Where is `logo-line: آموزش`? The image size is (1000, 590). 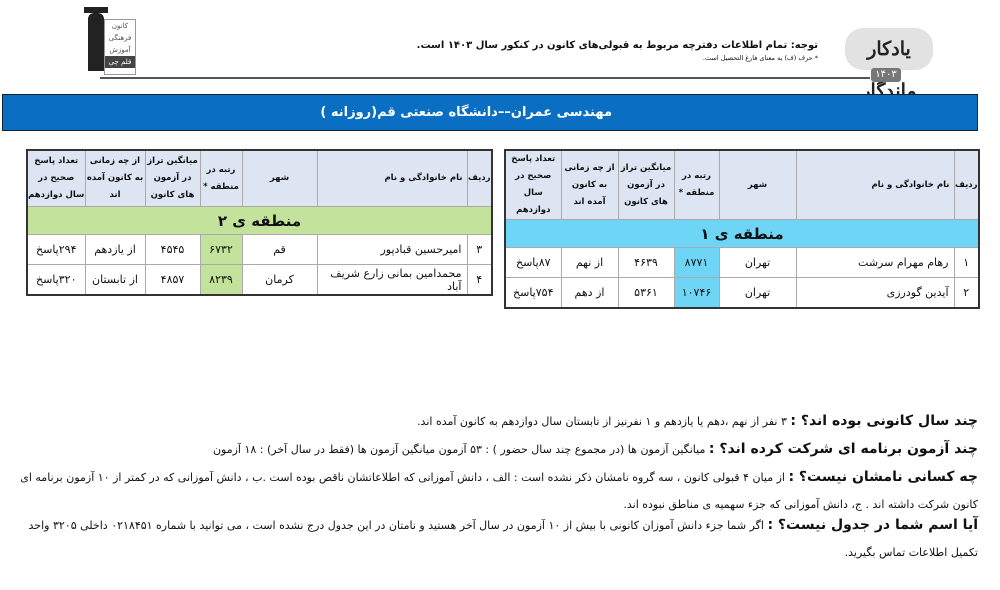 logo-line: آموزش is located at coordinates (120, 50).